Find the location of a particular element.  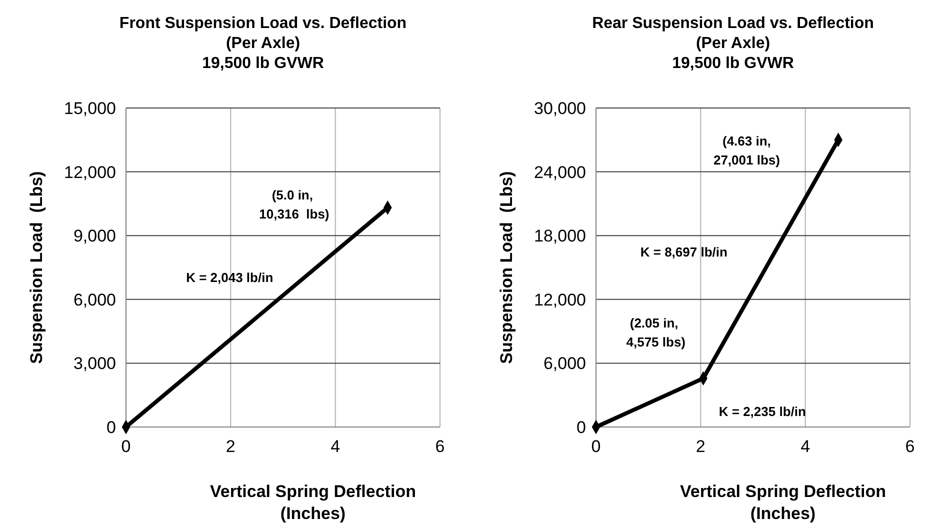

annotation: K = 8,697 lb/in is located at coordinates (684, 252).